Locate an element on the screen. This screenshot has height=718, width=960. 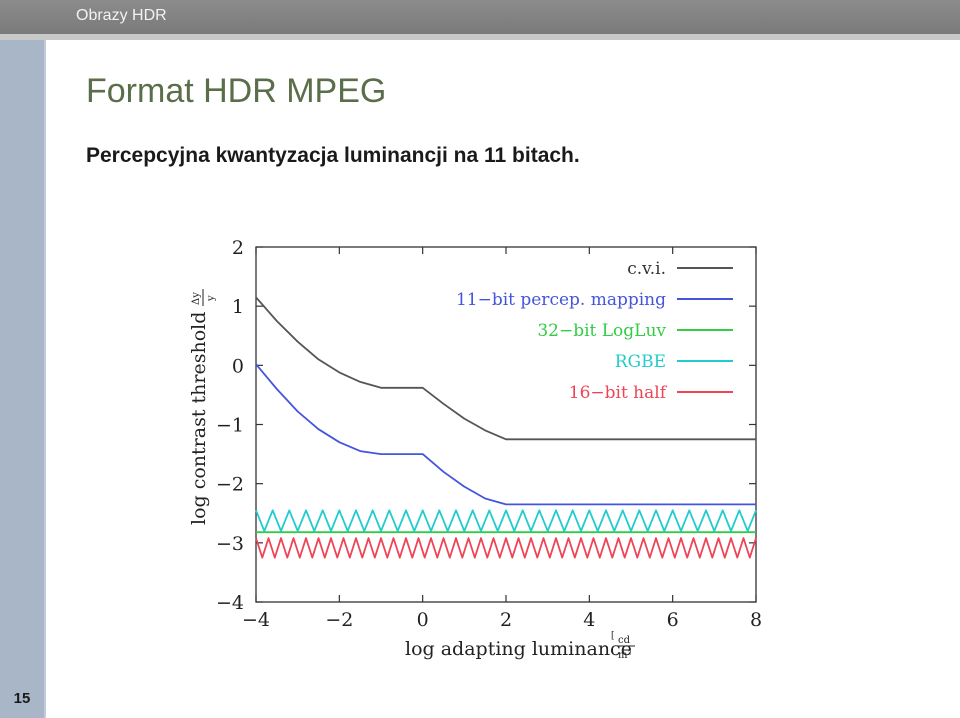
y-tick-label: −1 is located at coordinates (230, 426).